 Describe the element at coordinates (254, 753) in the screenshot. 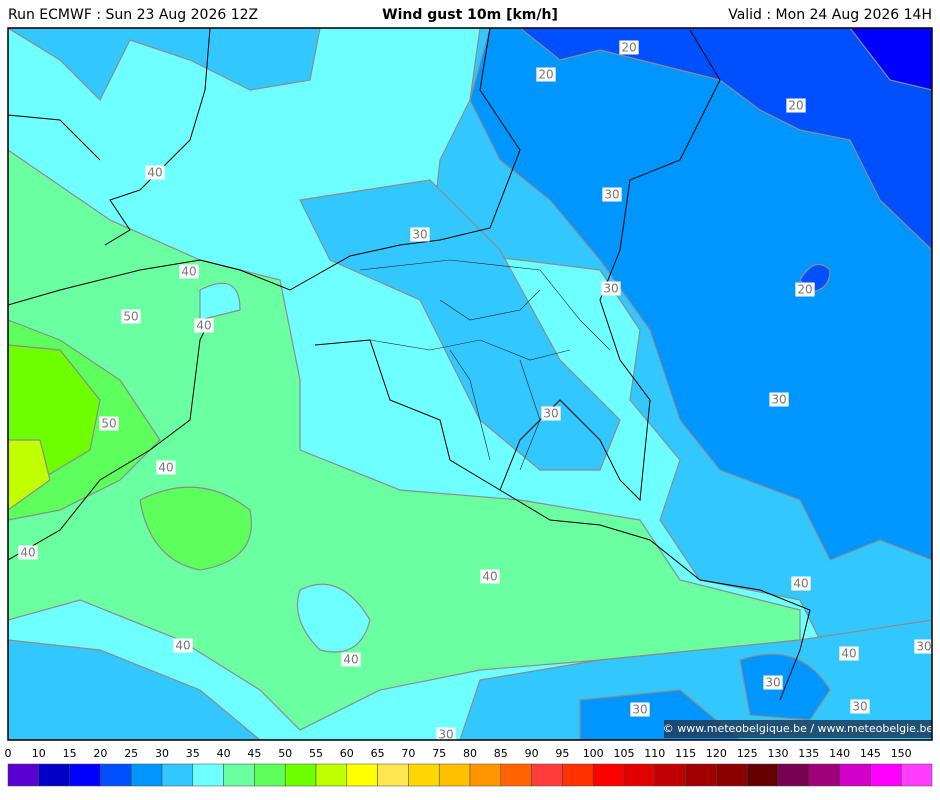

I see `scale-label: 45` at that location.